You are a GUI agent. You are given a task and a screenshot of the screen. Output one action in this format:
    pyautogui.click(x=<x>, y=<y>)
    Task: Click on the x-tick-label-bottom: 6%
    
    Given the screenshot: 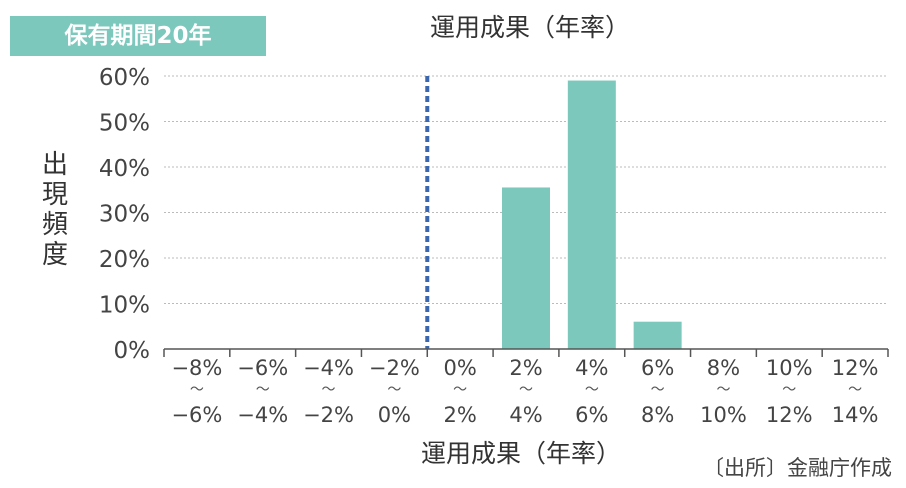 What is the action you would take?
    pyautogui.click(x=591, y=415)
    